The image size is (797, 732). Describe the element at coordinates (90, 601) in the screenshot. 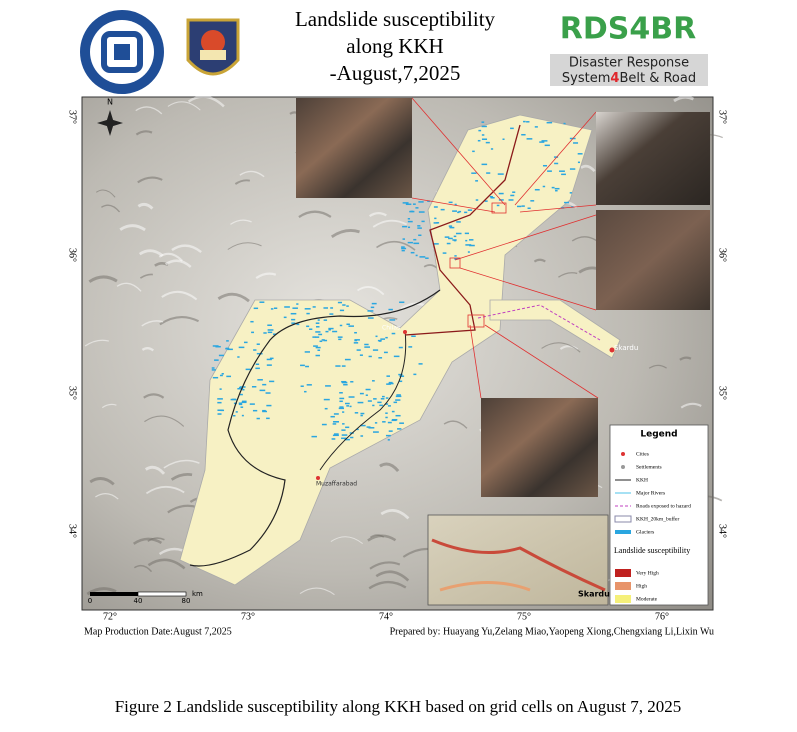

I see `scale-label: 0` at that location.